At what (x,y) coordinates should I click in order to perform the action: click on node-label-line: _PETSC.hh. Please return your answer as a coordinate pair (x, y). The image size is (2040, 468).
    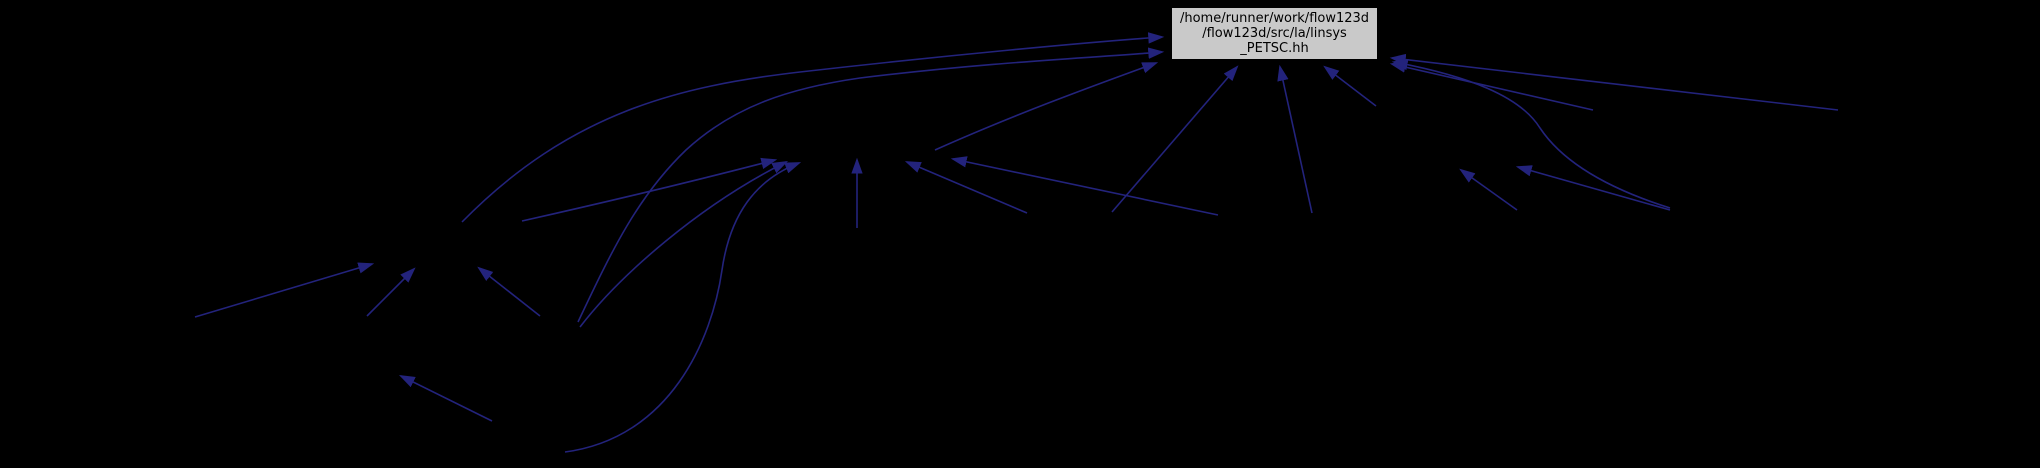
    Looking at the image, I should click on (1274, 48).